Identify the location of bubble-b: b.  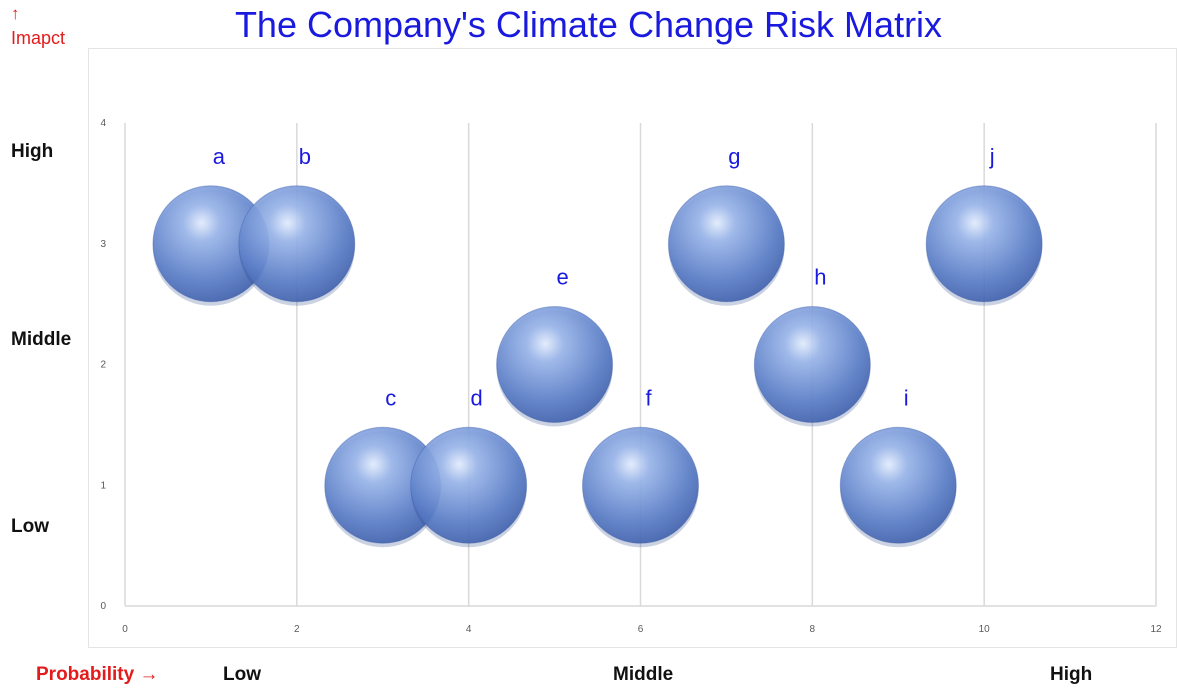
(297, 225).